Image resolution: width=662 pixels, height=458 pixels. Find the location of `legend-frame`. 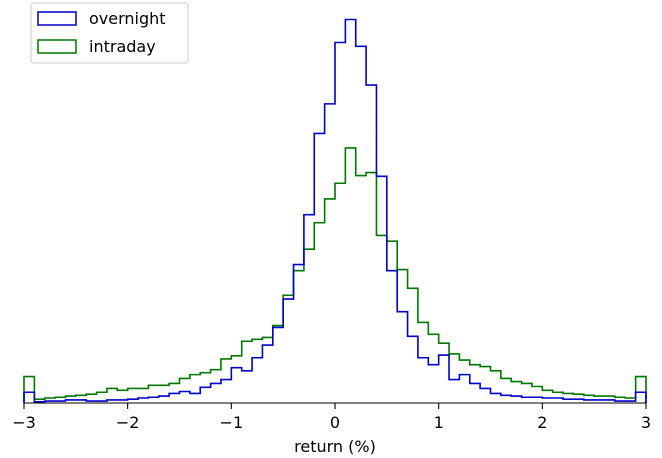

legend-frame is located at coordinates (109, 33).